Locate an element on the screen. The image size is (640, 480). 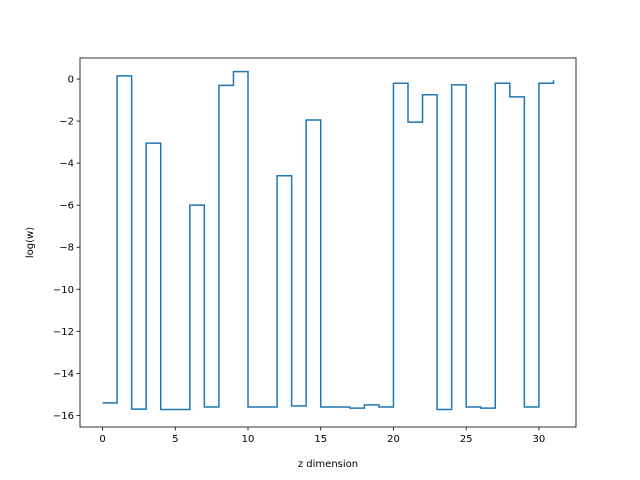
y-tick-label: −12 is located at coordinates (63, 332).